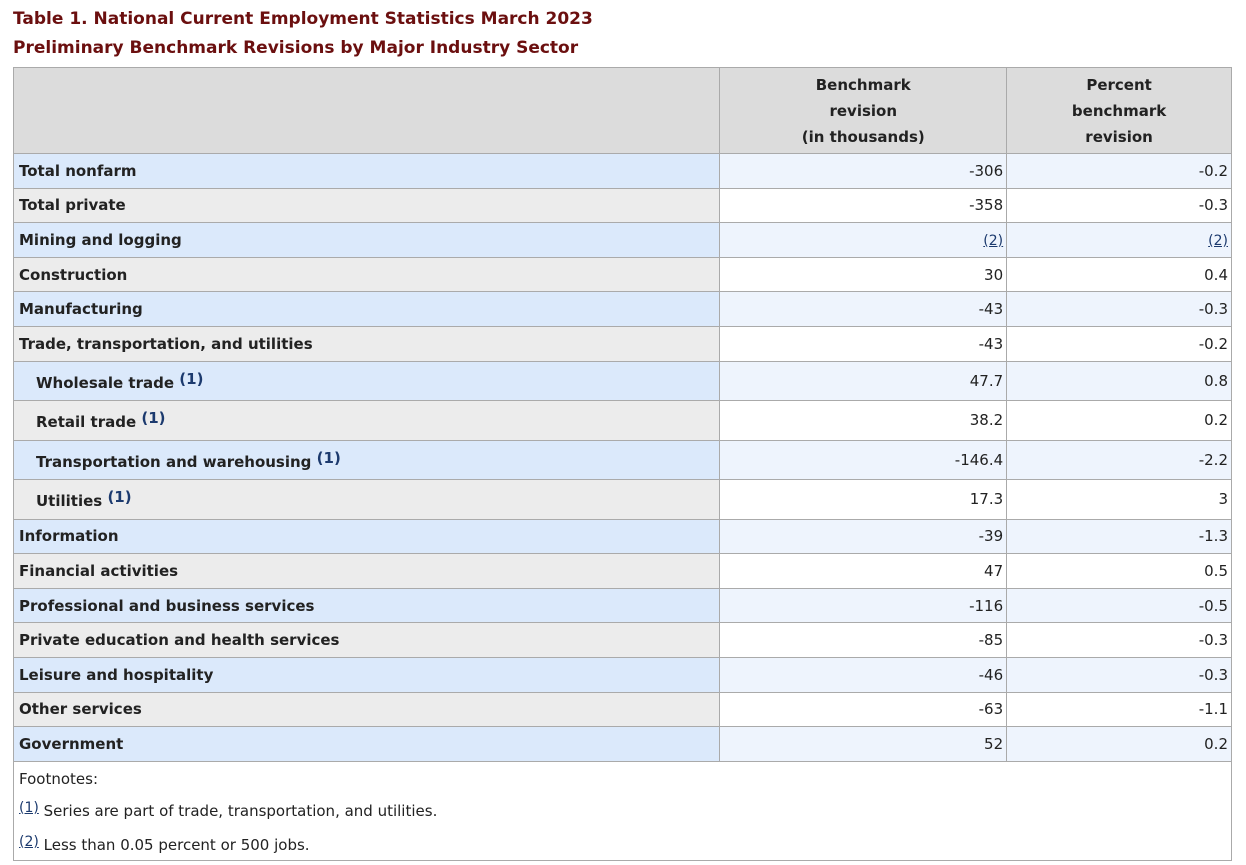 Image resolution: width=1246 pixels, height=865 pixels. What do you see at coordinates (176, 845) in the screenshot?
I see `footnote-text: Less than 0.05 percent or 500 jobs.` at bounding box center [176, 845].